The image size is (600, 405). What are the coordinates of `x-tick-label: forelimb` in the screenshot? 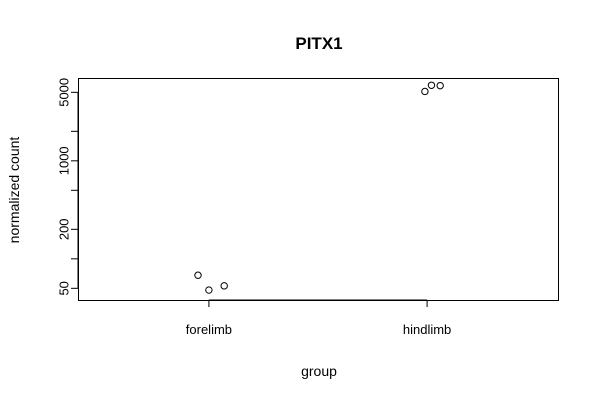 It's located at (209, 329).